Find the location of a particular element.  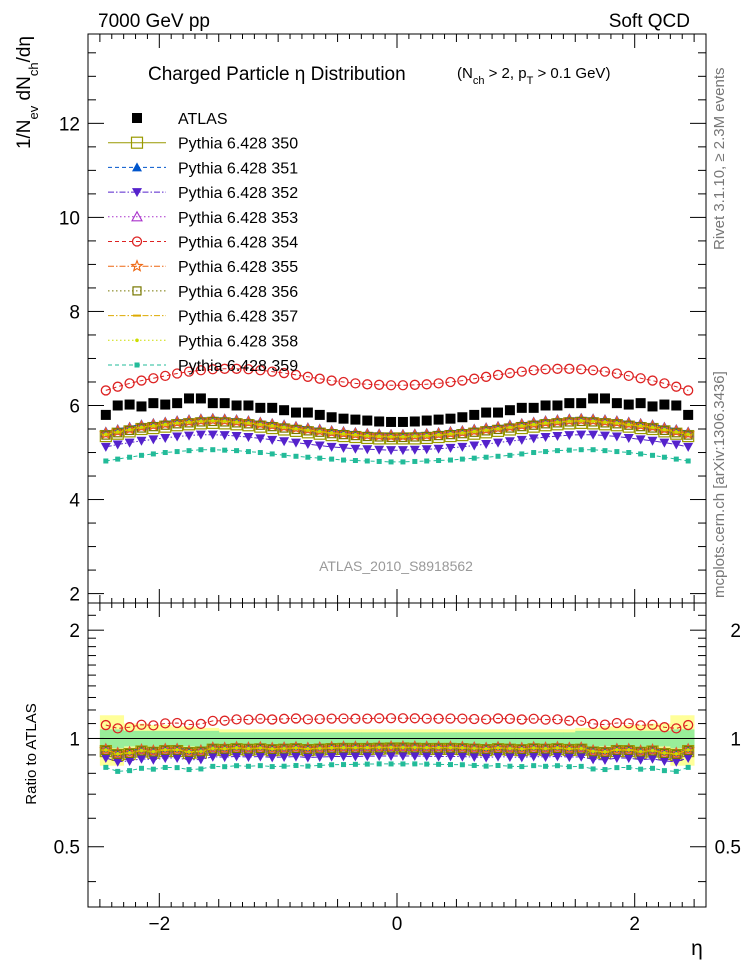

legend-entry: ATLAS is located at coordinates (180, 119).